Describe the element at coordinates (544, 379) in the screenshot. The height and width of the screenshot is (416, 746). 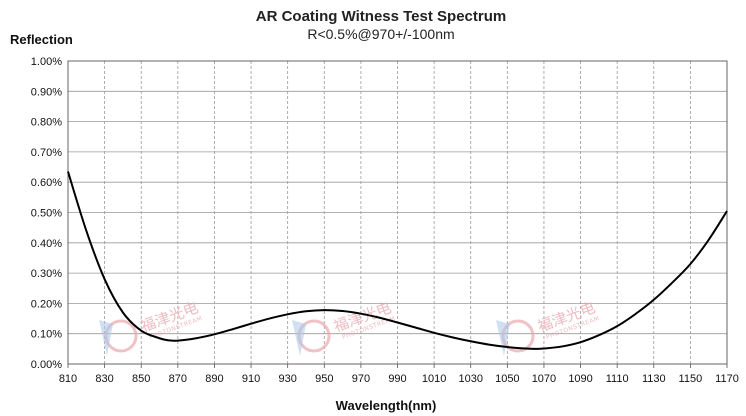
I see `x-tick-label: 1070` at that location.